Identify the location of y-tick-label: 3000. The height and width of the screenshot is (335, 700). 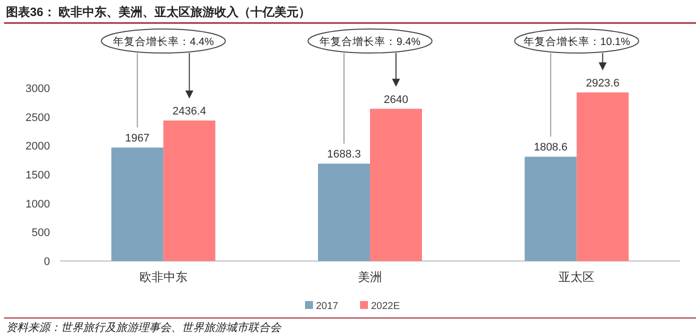
(38, 89).